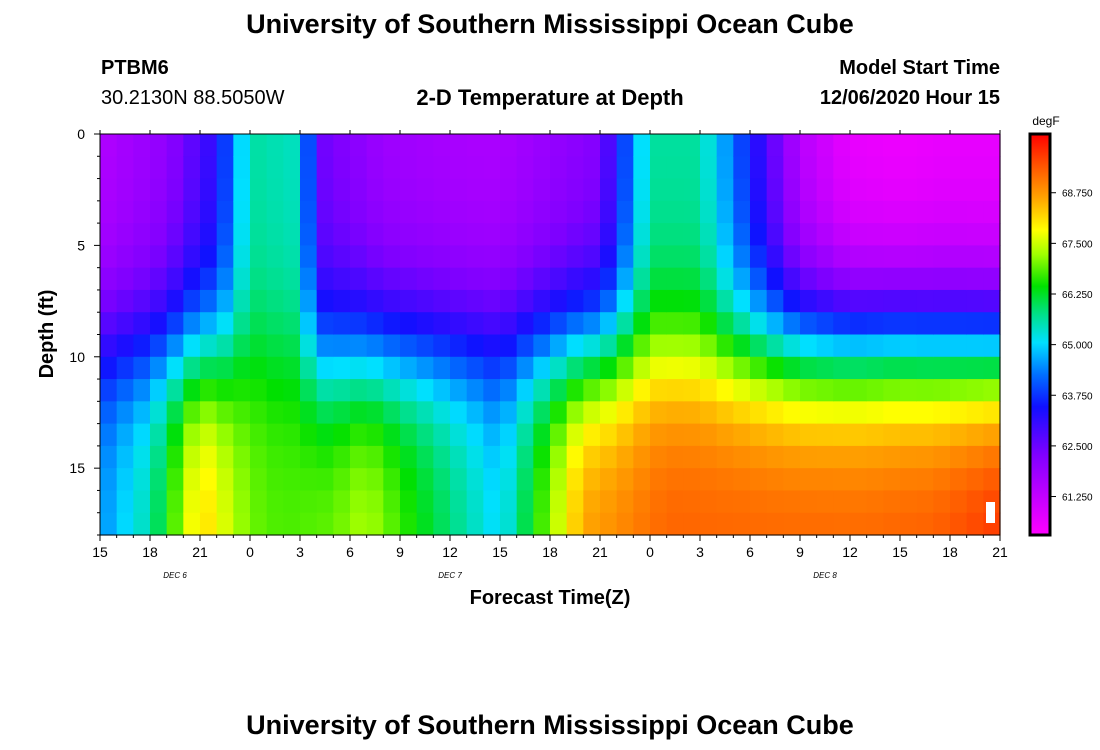 This screenshot has width=1100, height=750. What do you see at coordinates (600, 552) in the screenshot?
I see `x-tick-label: 21` at bounding box center [600, 552].